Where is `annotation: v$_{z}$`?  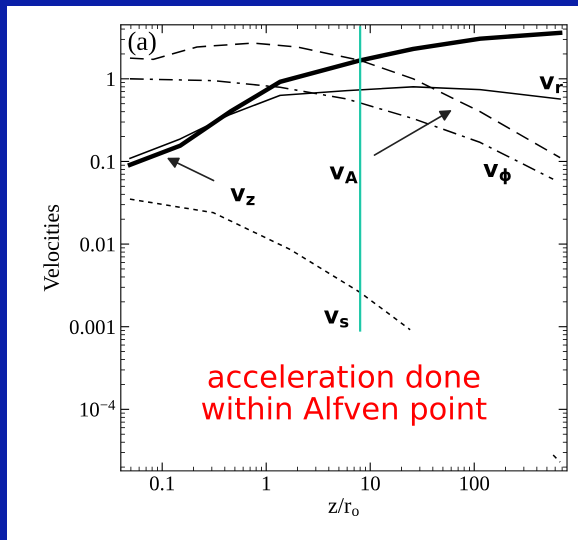
annotation: v$_{z}$ is located at coordinates (242, 197).